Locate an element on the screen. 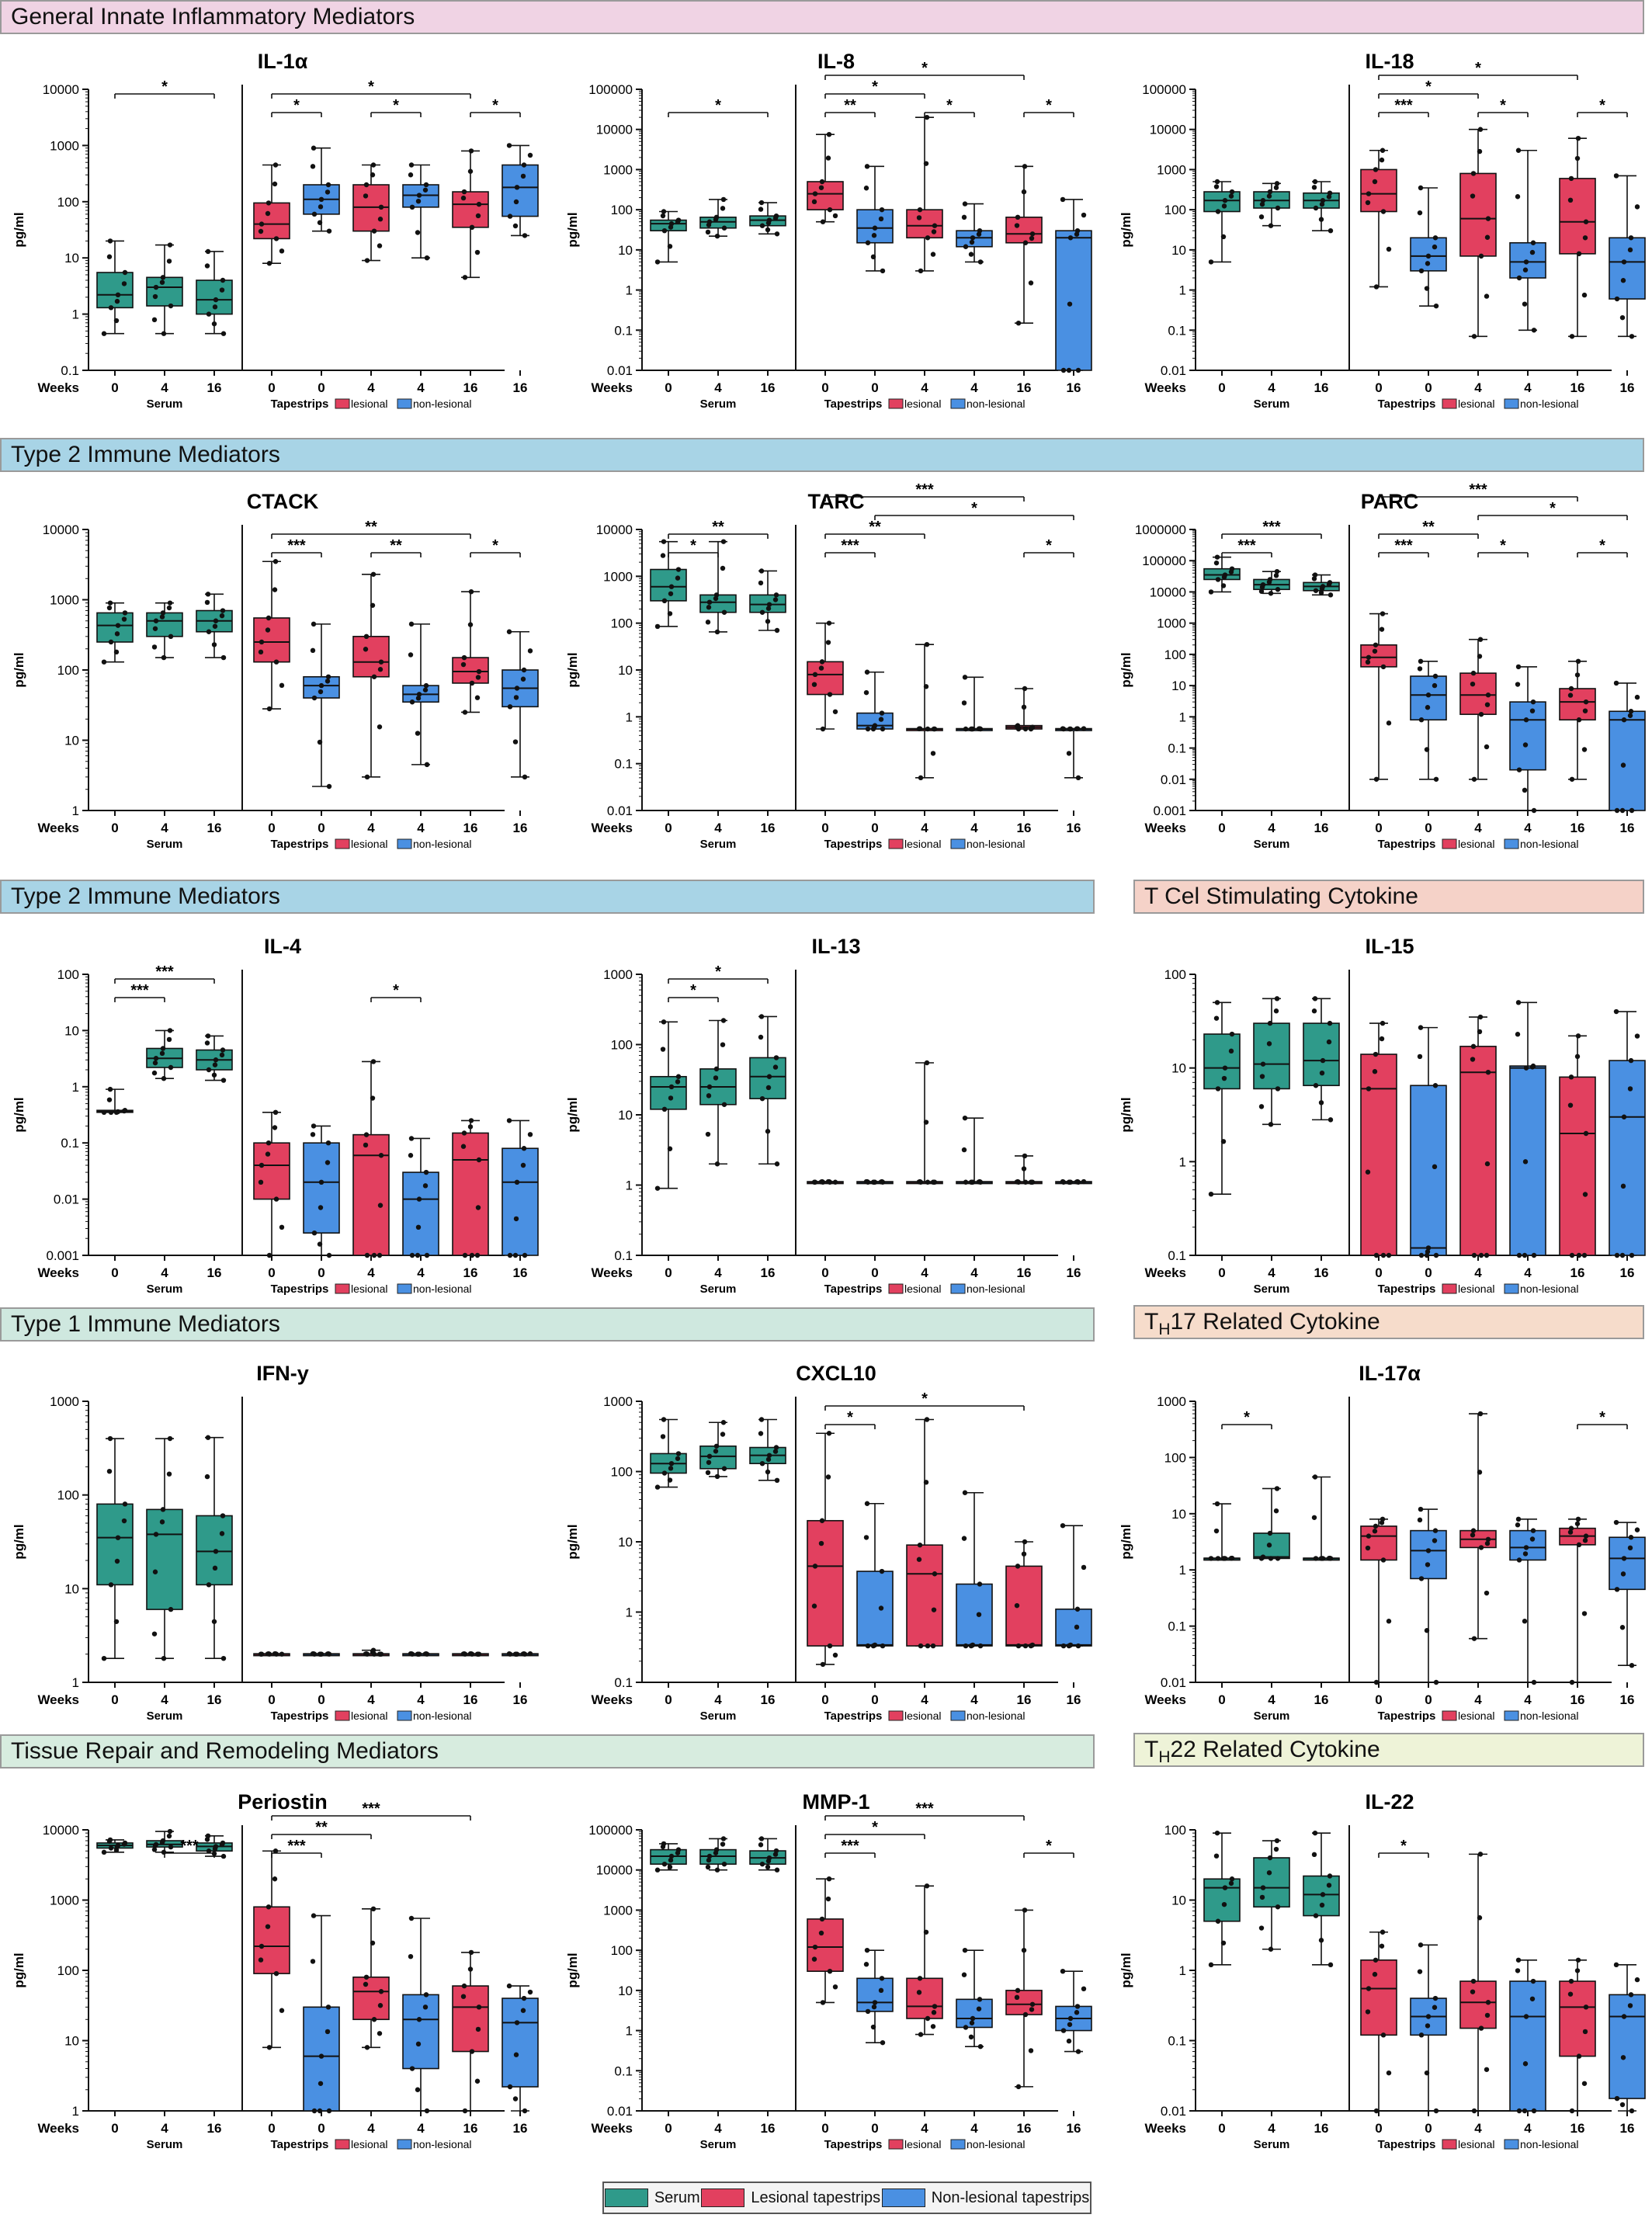  chart-title: TARC is located at coordinates (836, 501).